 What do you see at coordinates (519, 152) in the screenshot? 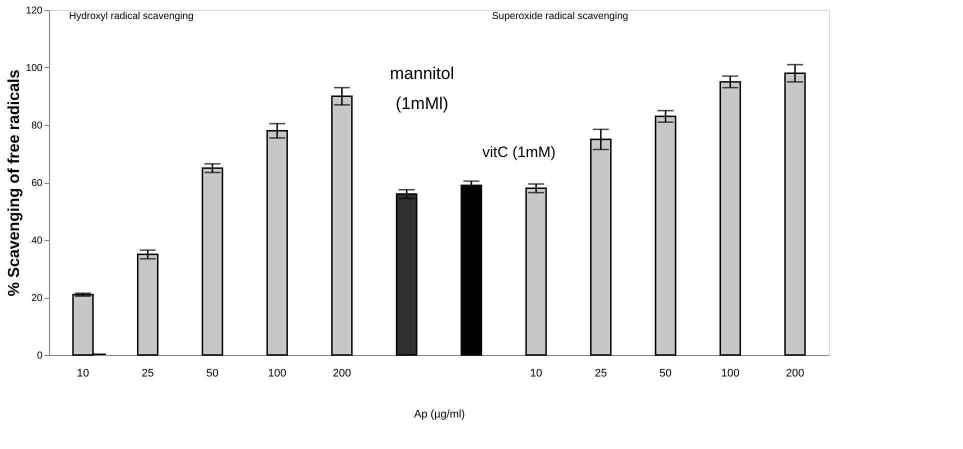
I see `annotation: vitC (1mM)` at bounding box center [519, 152].